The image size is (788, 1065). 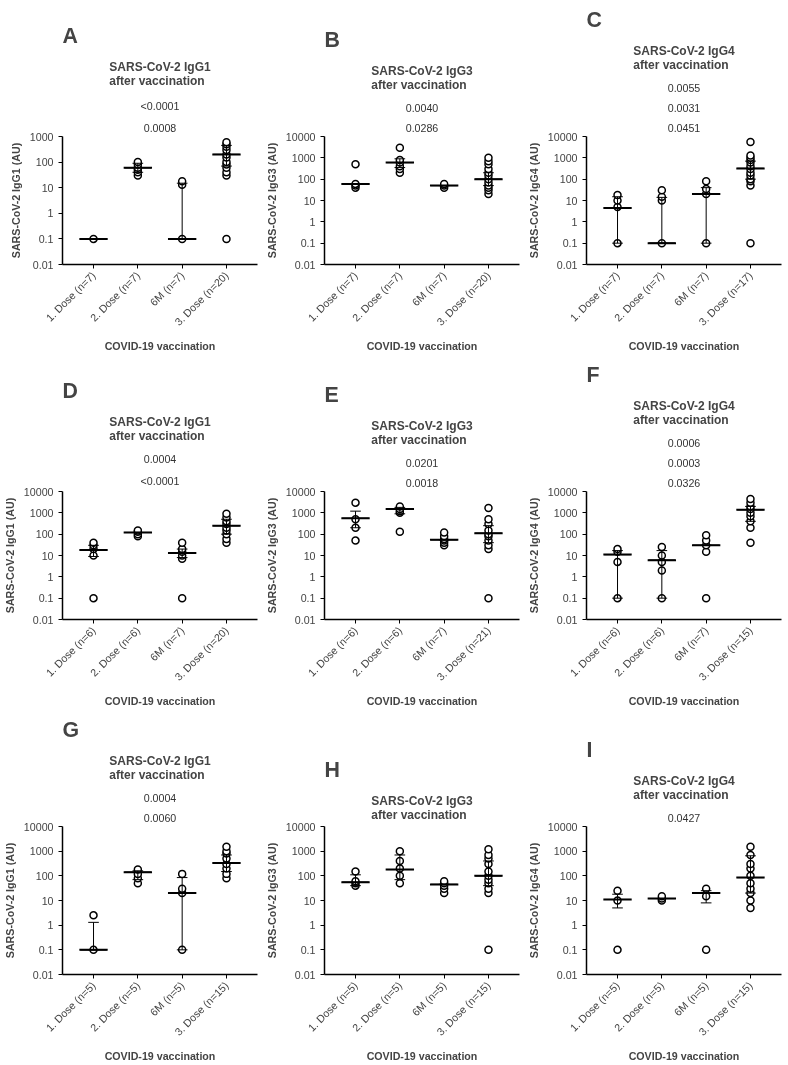 What do you see at coordinates (684, 442) in the screenshot?
I see `text: 0.0006` at bounding box center [684, 442].